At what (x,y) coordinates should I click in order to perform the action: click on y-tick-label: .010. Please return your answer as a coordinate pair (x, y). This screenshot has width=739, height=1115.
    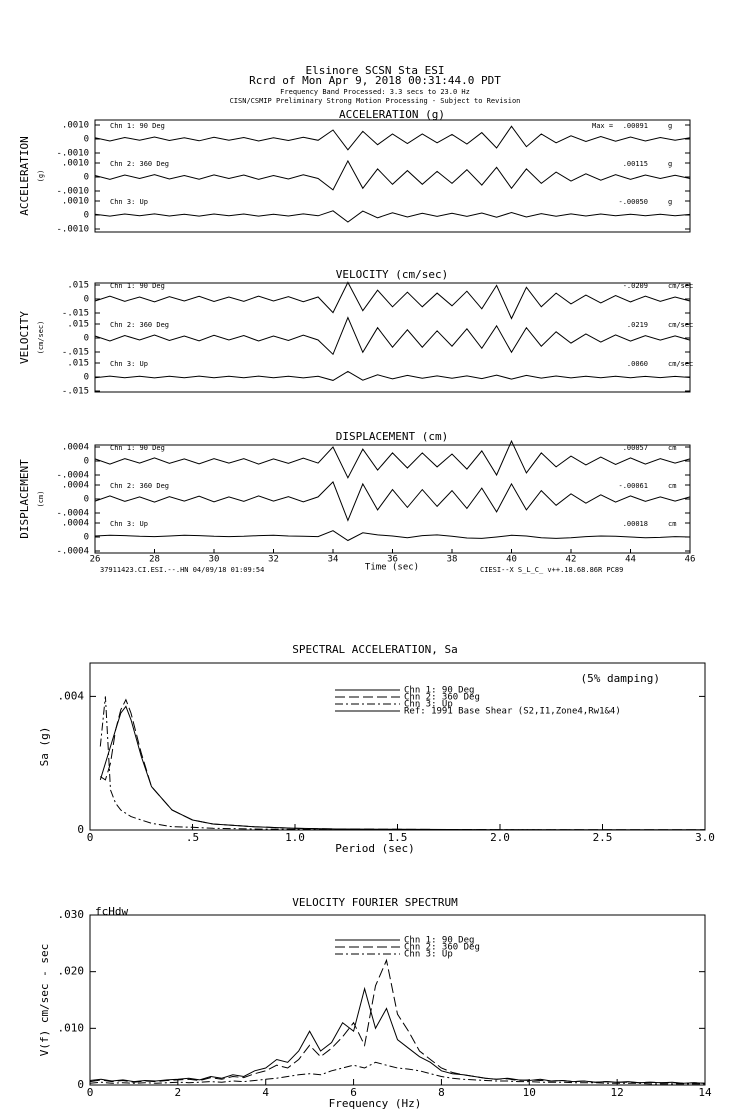
    Looking at the image, I should click on (71, 1027).